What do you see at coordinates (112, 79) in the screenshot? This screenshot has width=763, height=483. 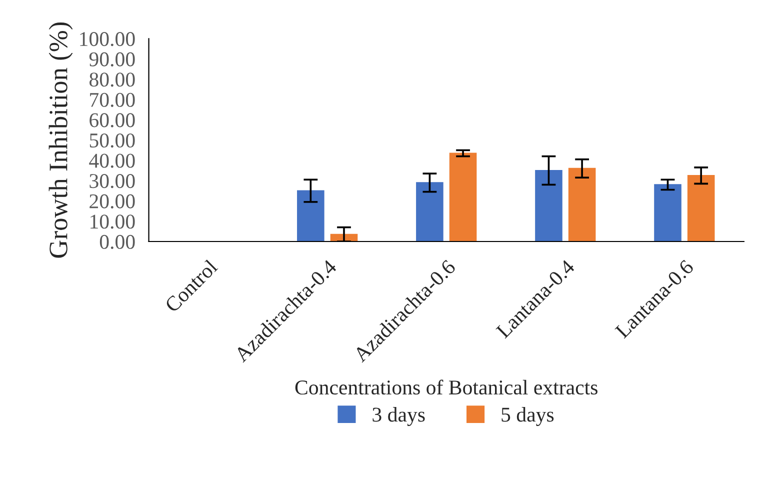 I see `y-tick-label: 80.00` at bounding box center [112, 79].